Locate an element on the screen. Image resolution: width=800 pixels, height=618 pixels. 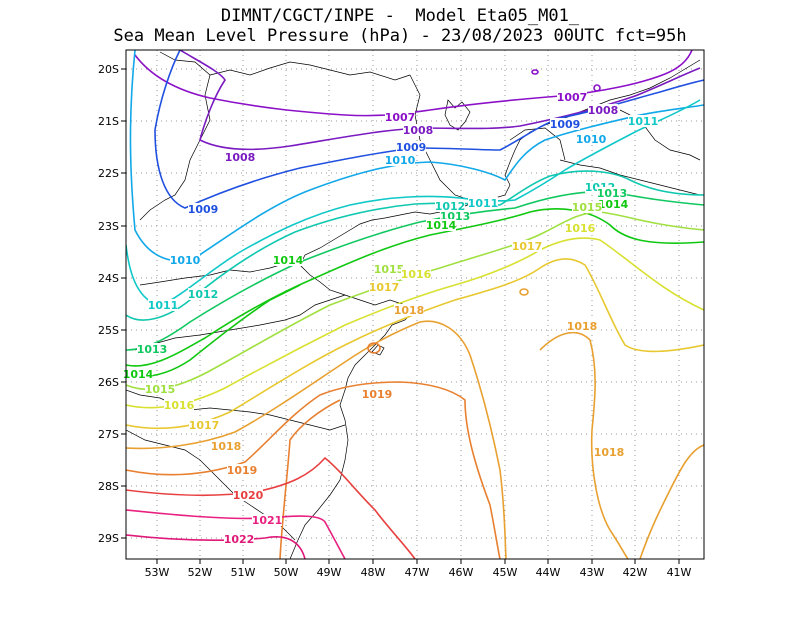
island-outline is located at coordinates (378, 350).